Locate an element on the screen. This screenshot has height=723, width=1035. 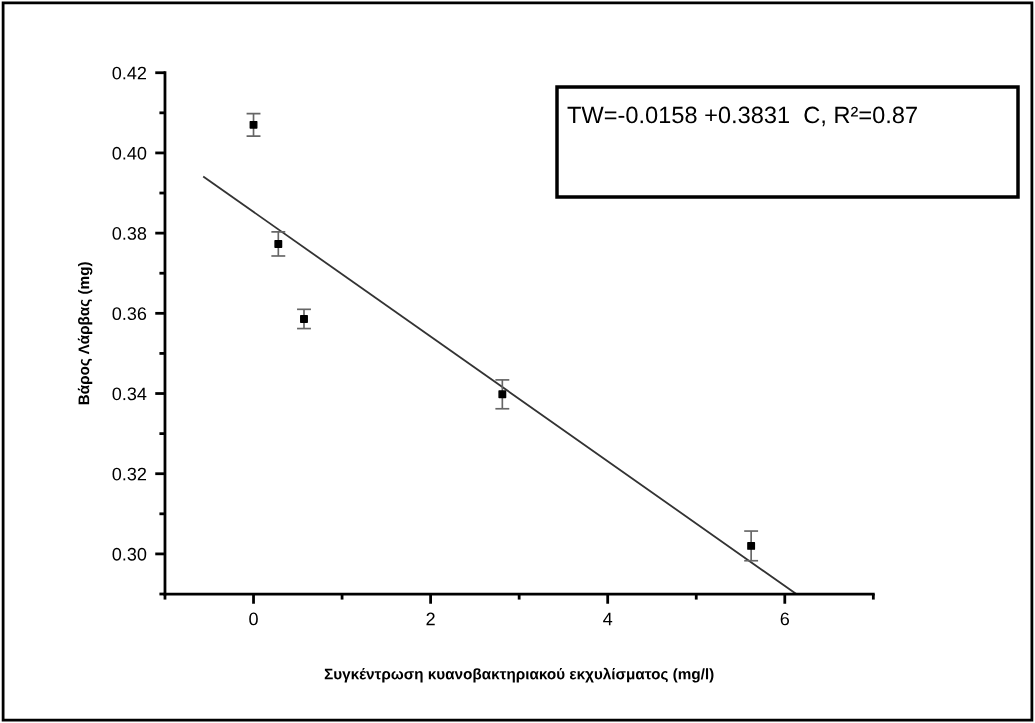
y-tick-label: 0.38 is located at coordinates (129, 233).